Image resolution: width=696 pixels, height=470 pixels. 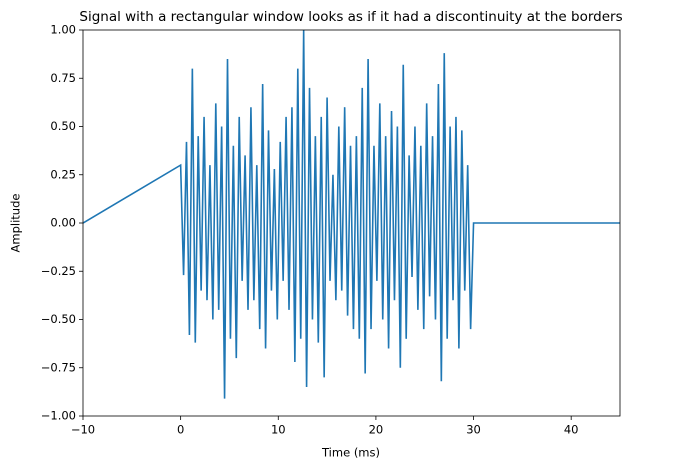 I want to click on x-tick-label: 30, so click(x=473, y=430).